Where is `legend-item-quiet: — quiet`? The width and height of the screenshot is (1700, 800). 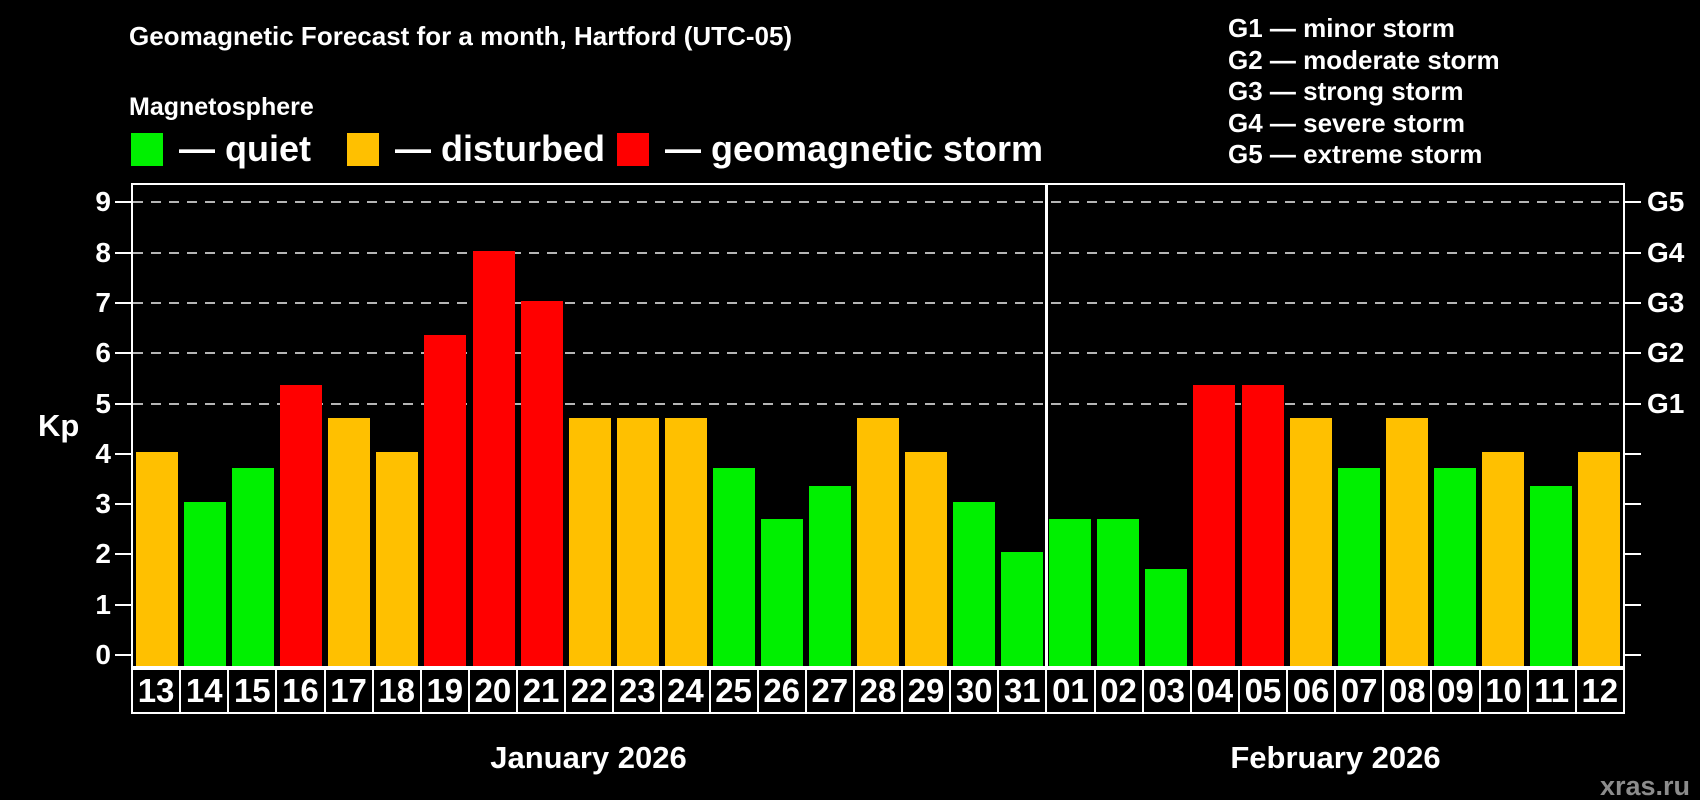
legend-item-quiet: — quiet is located at coordinates (221, 148).